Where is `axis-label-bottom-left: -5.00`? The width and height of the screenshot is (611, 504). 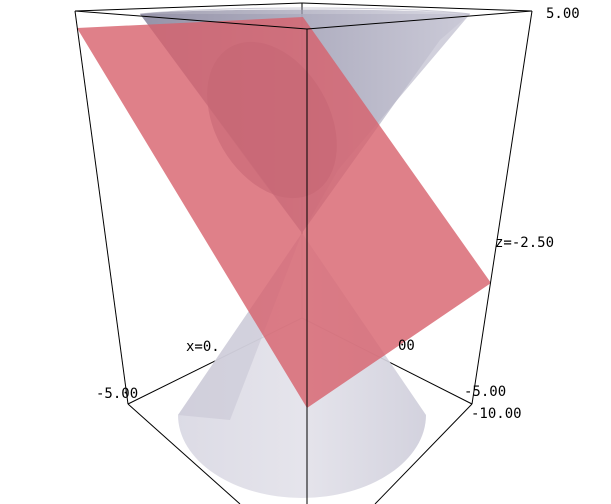
axis-label-bottom-left: -5.00 is located at coordinates (117, 394).